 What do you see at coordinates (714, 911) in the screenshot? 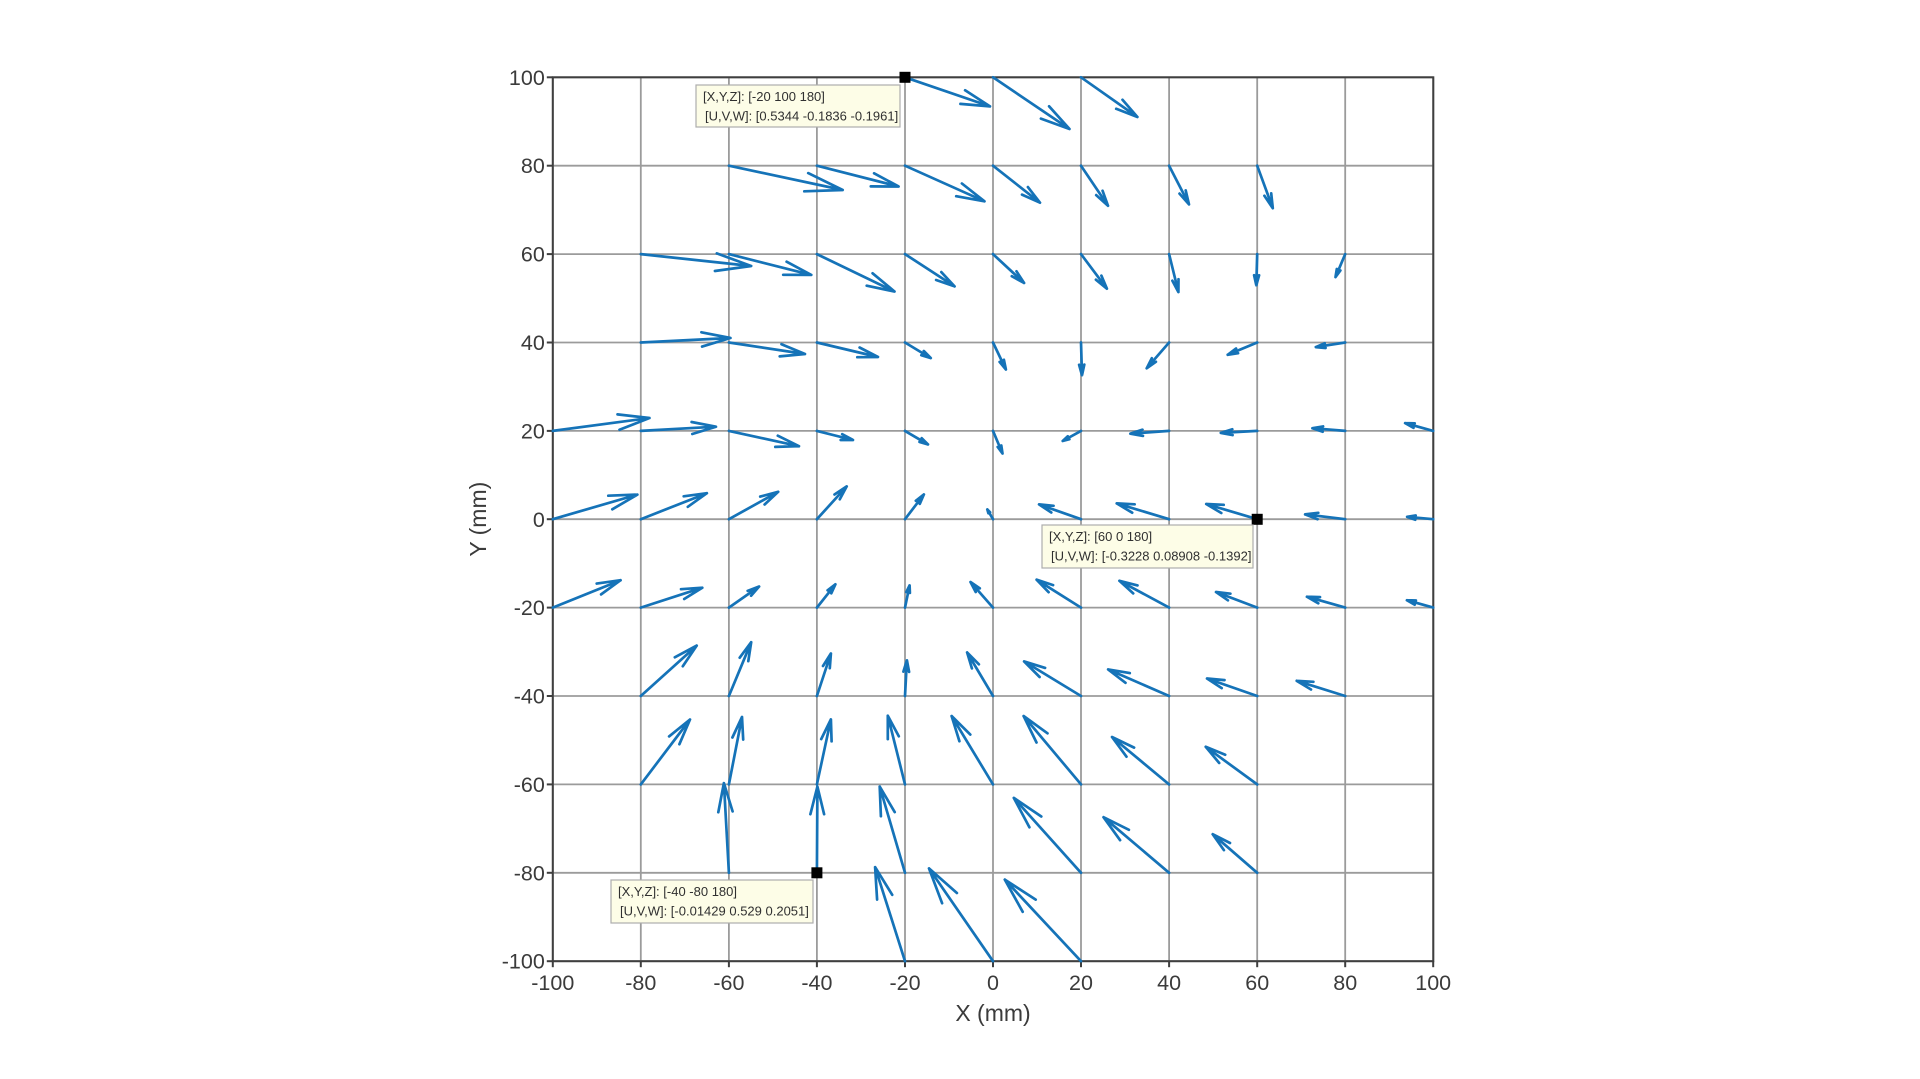
I see `svg-text:[U,V,W]: [-0.01429 0.529 0.205: [U,V,W]: [-0.01429 0.529 0.2051]` at bounding box center [714, 911].